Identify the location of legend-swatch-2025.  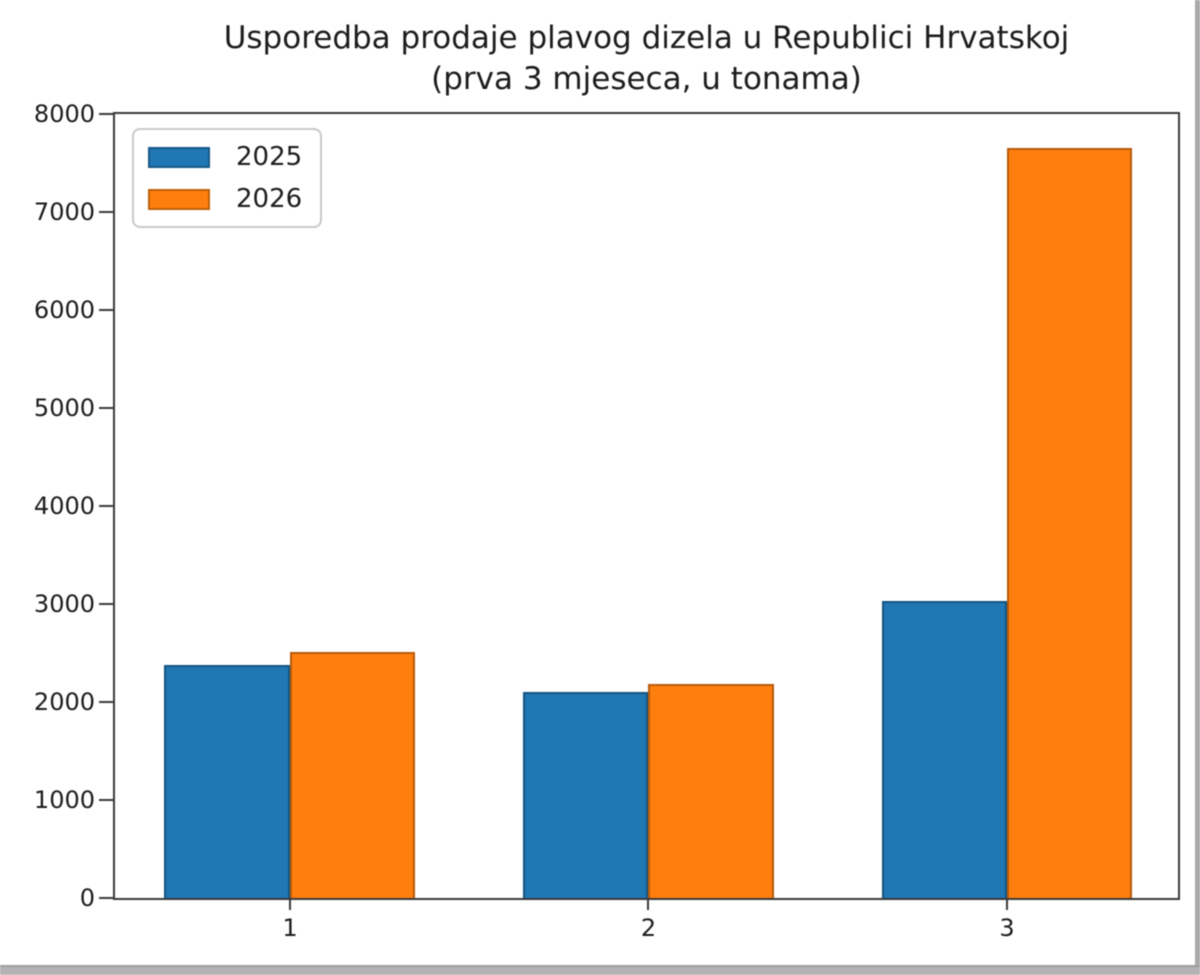
(179, 157).